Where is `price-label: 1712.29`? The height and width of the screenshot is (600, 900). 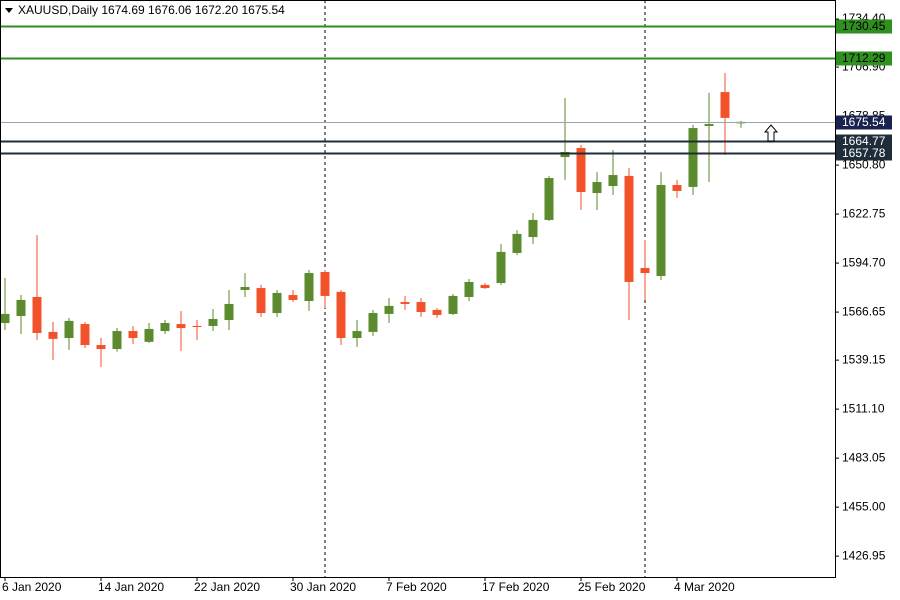
price-label: 1712.29 is located at coordinates (864, 58).